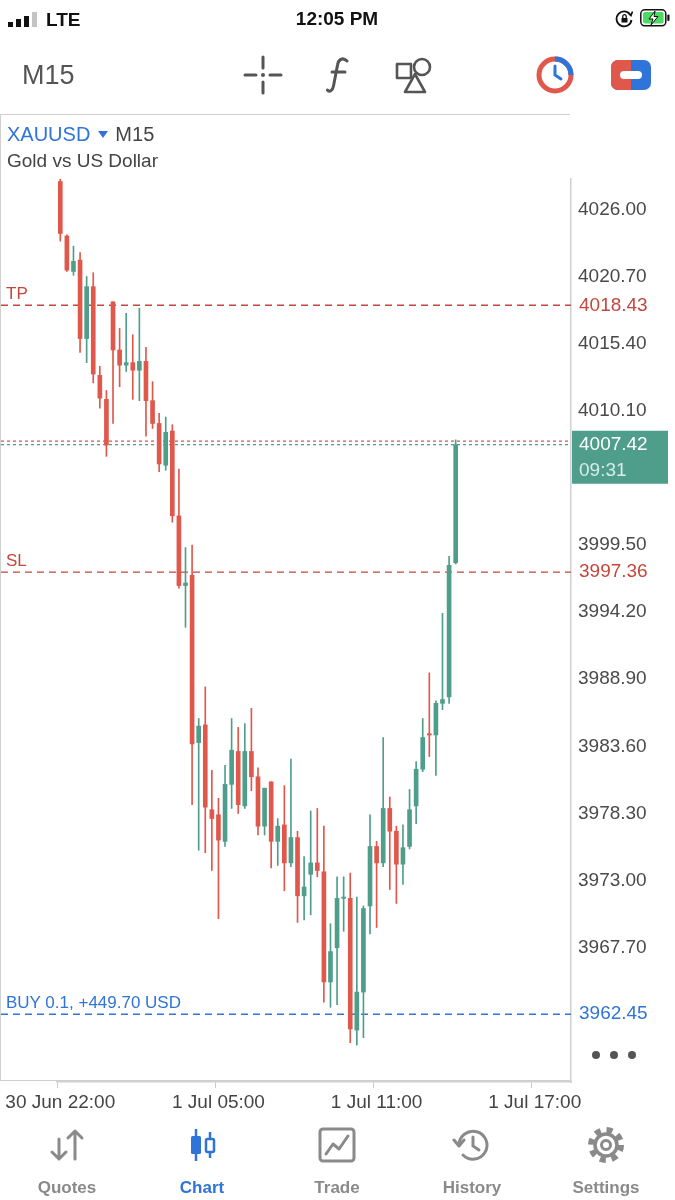 This screenshot has height=1200, width=675. Describe the element at coordinates (603, 469) in the screenshot. I see `text: 09:31` at that location.